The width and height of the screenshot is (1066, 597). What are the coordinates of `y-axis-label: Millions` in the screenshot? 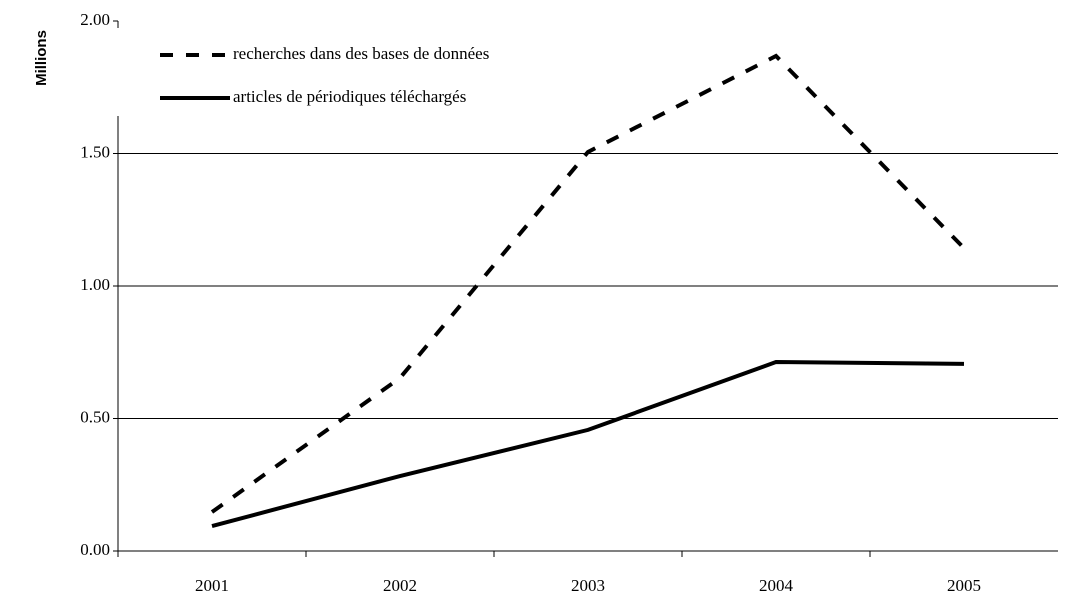 It's located at (41, 58).